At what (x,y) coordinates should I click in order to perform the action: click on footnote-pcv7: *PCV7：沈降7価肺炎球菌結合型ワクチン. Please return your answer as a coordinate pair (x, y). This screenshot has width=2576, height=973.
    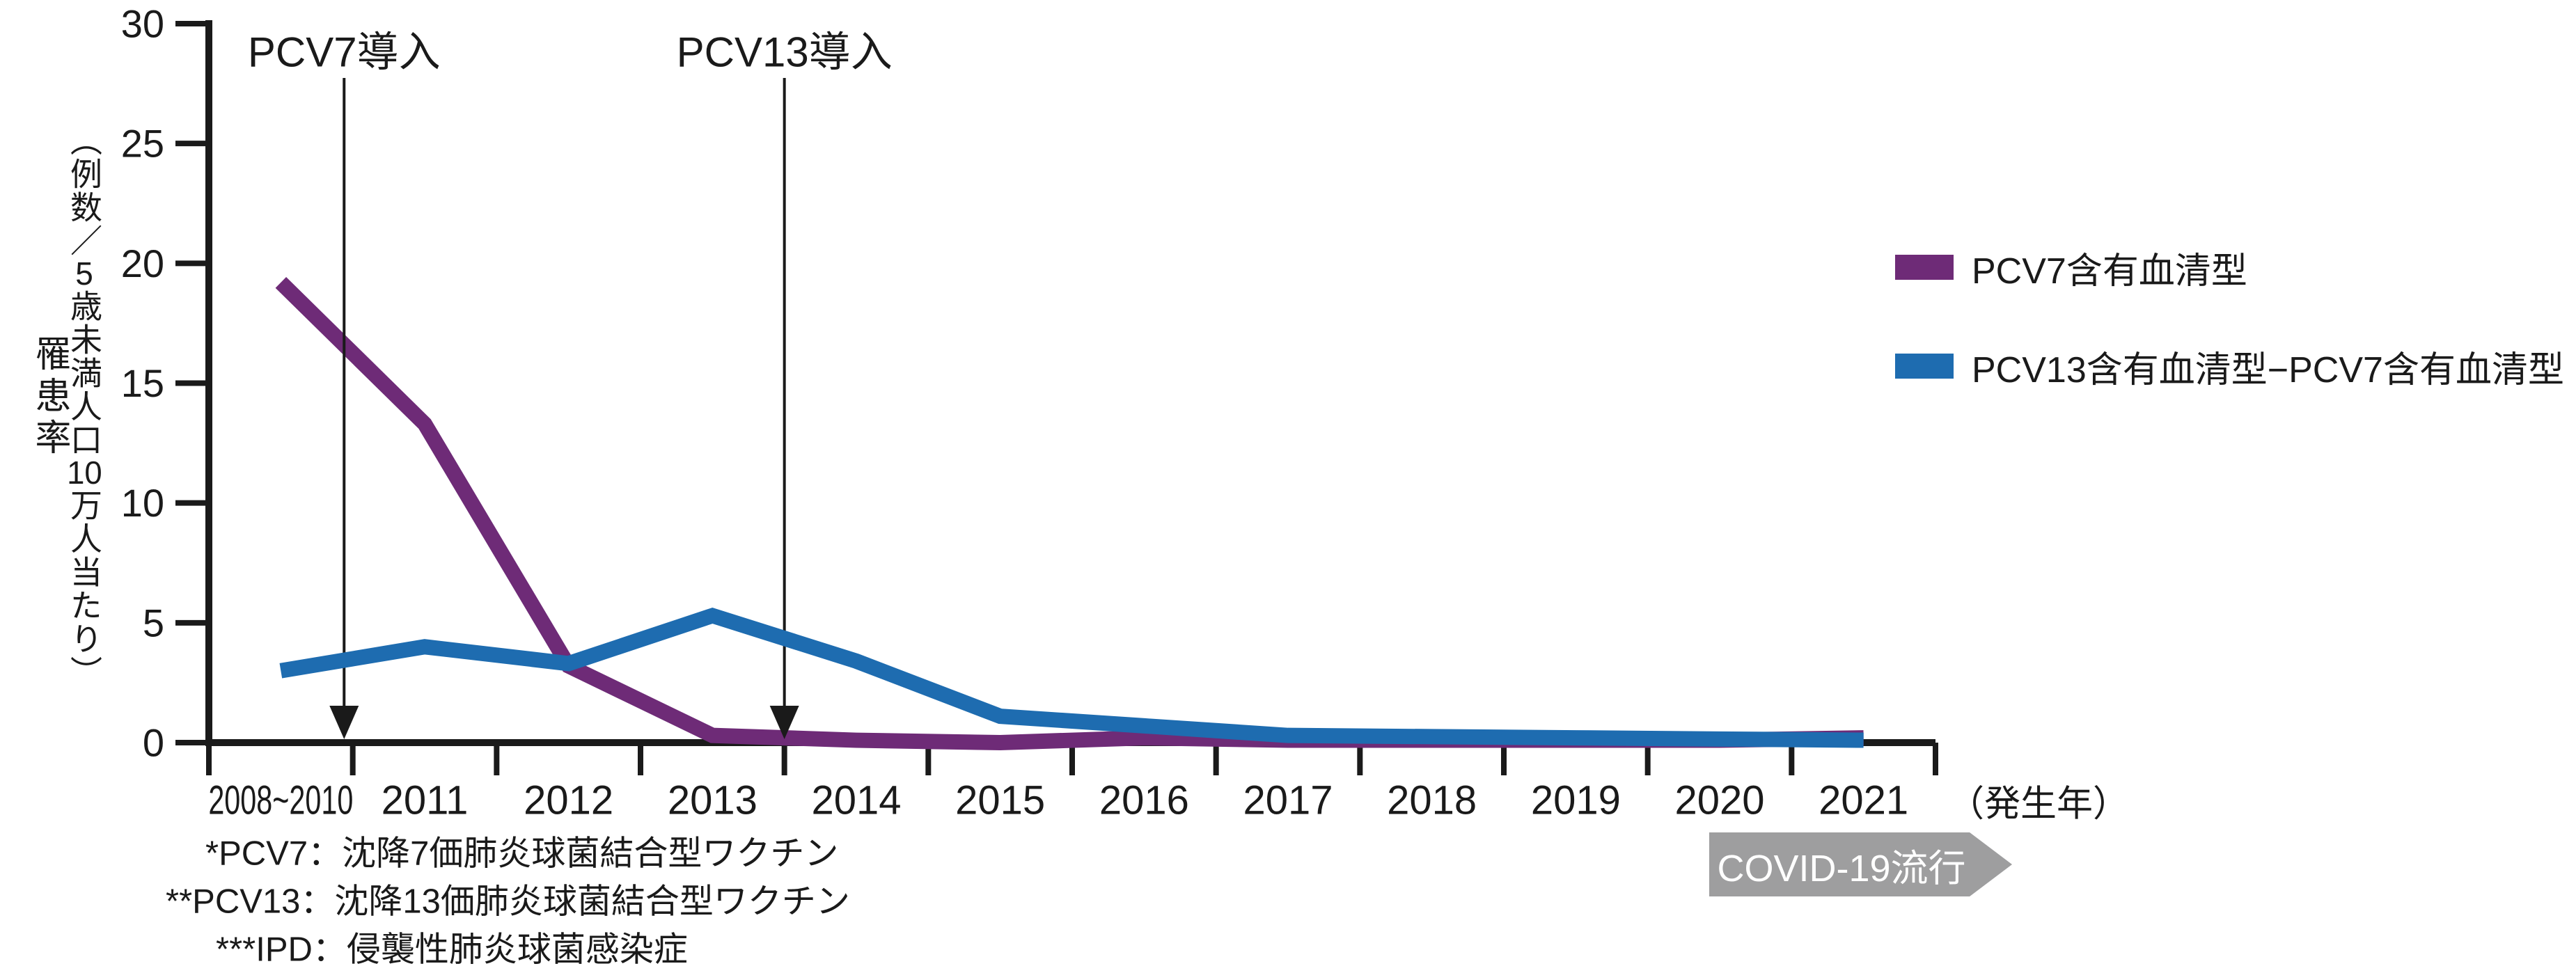
    Looking at the image, I should click on (522, 854).